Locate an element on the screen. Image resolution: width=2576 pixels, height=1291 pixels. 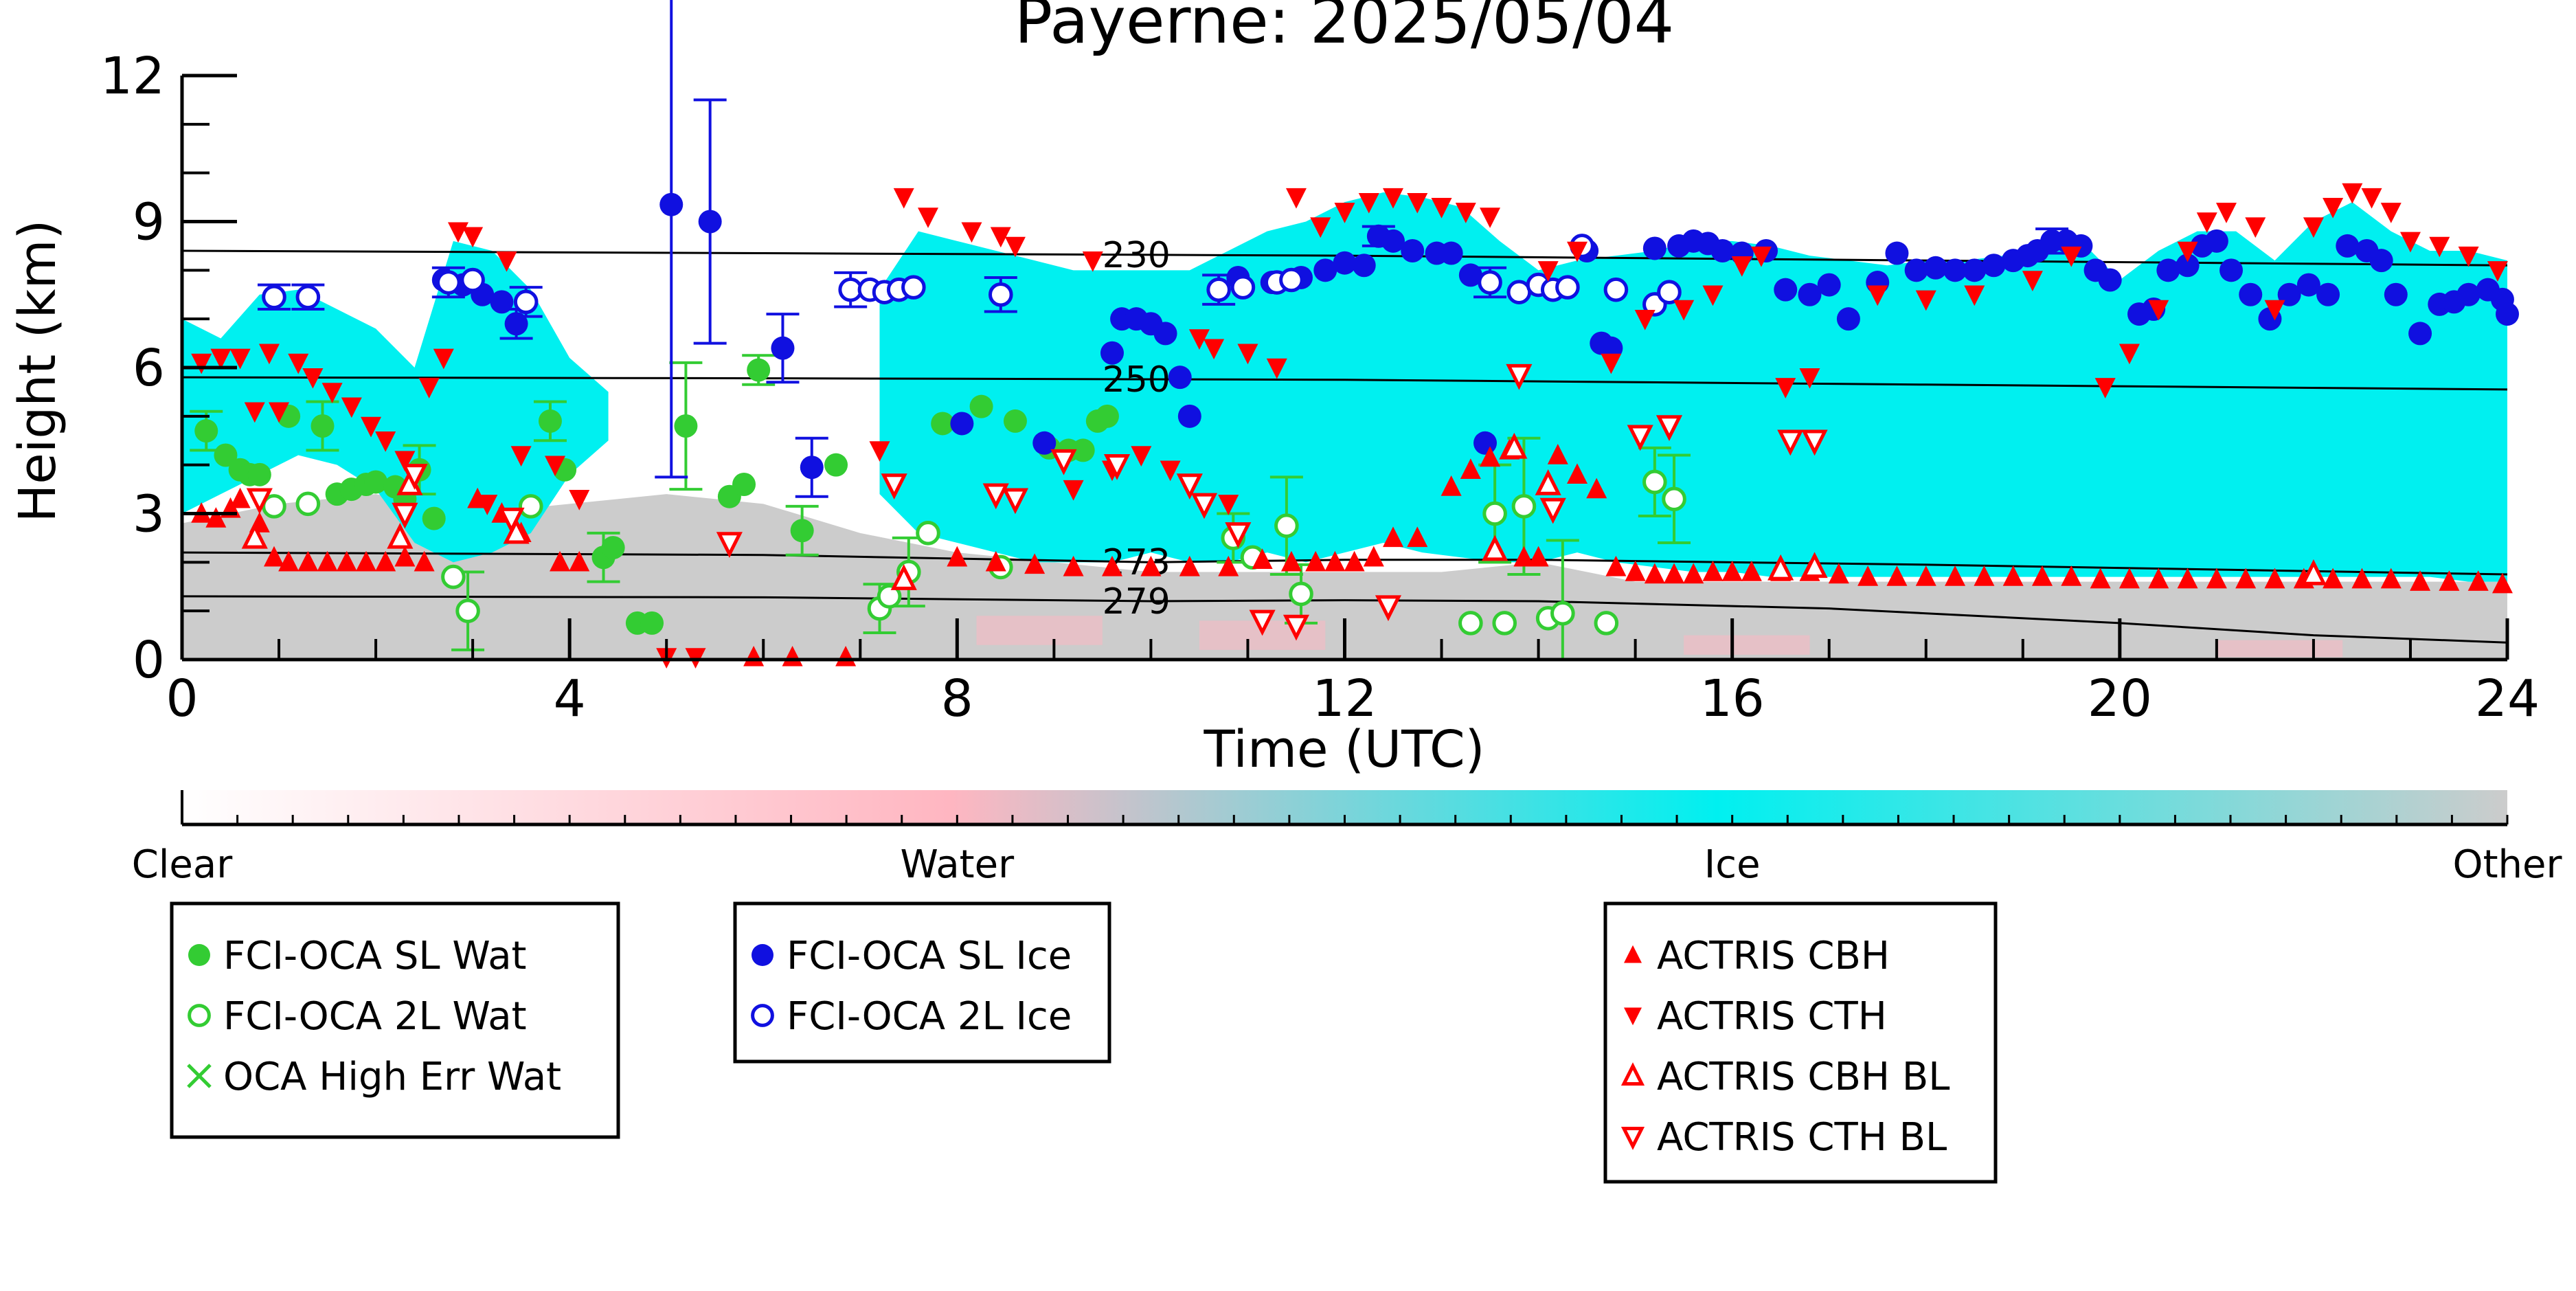
series-fci-oca-2l-ice is located at coordinates (969, 276).